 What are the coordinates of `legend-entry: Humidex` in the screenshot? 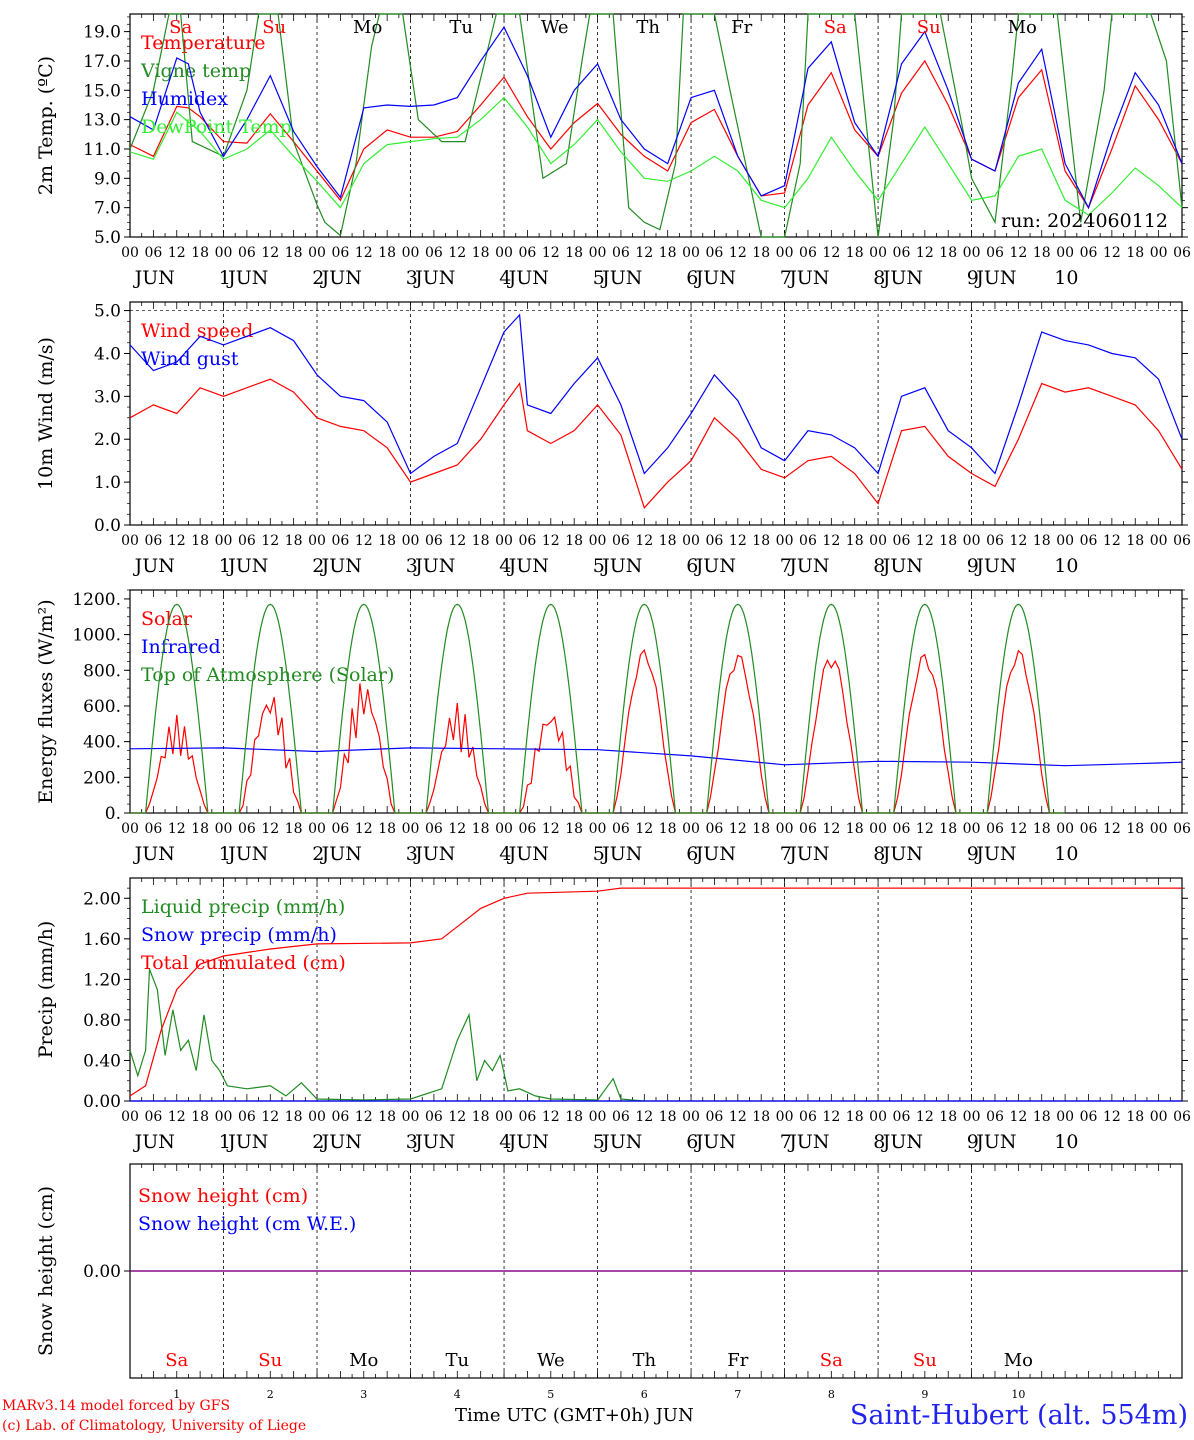 It's located at (184, 99).